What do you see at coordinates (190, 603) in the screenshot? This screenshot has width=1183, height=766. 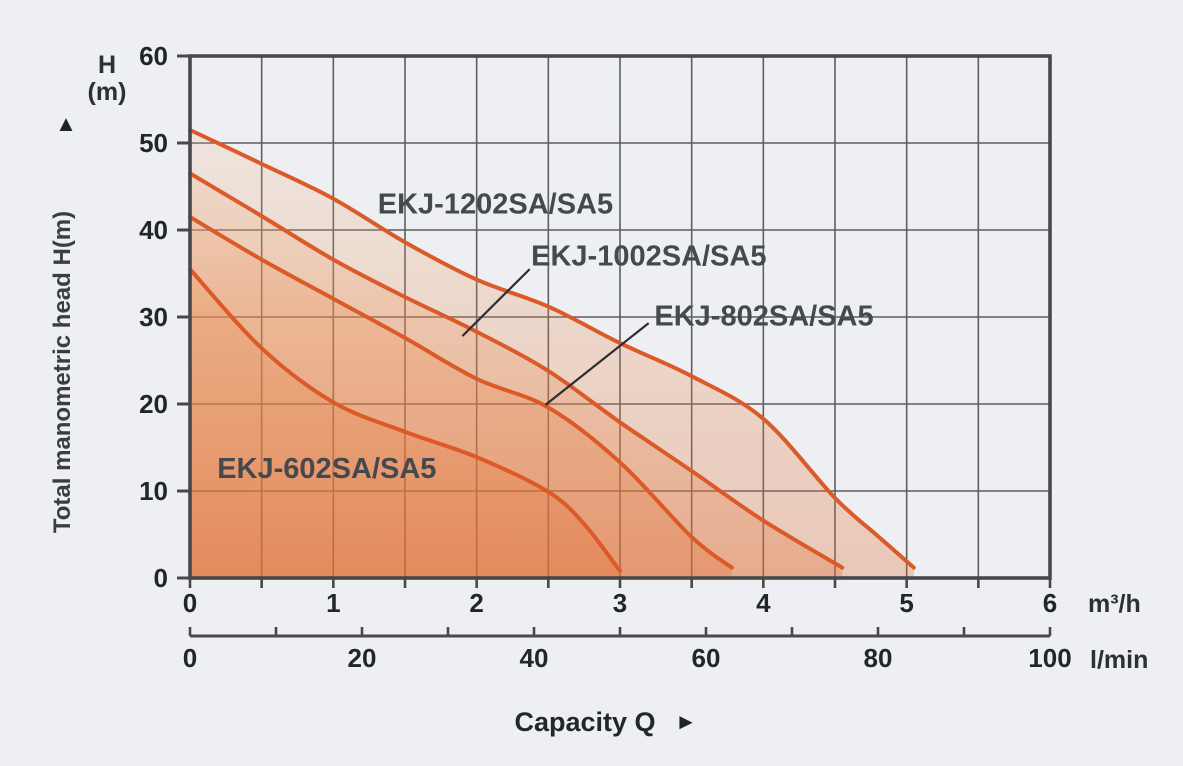 I see `x-axis-primary-tick-label: 0` at bounding box center [190, 603].